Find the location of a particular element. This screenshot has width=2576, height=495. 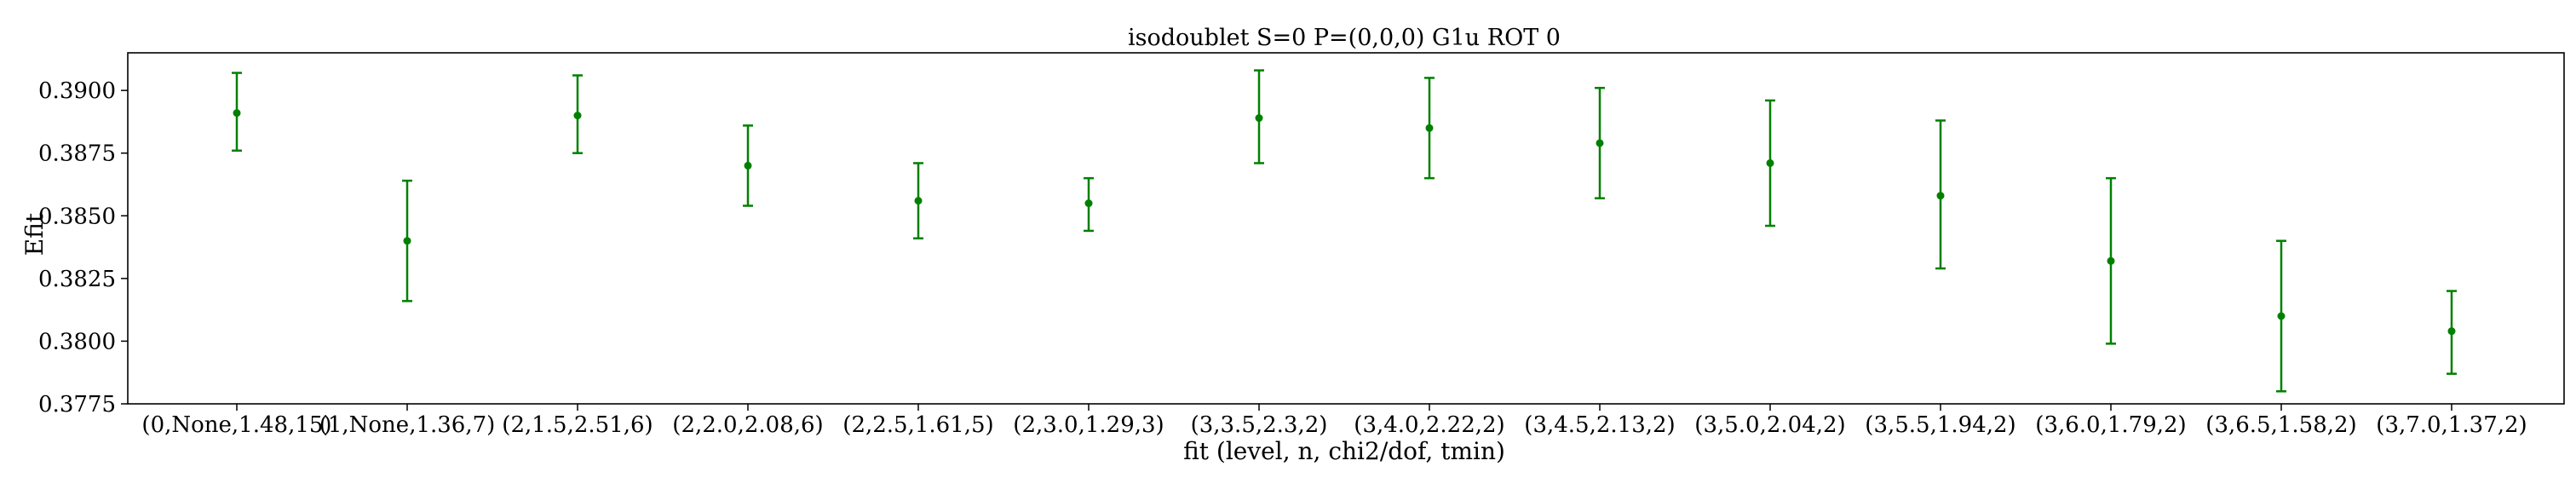

x-tick-label: (2,2.0,2.08,6) is located at coordinates (748, 425).